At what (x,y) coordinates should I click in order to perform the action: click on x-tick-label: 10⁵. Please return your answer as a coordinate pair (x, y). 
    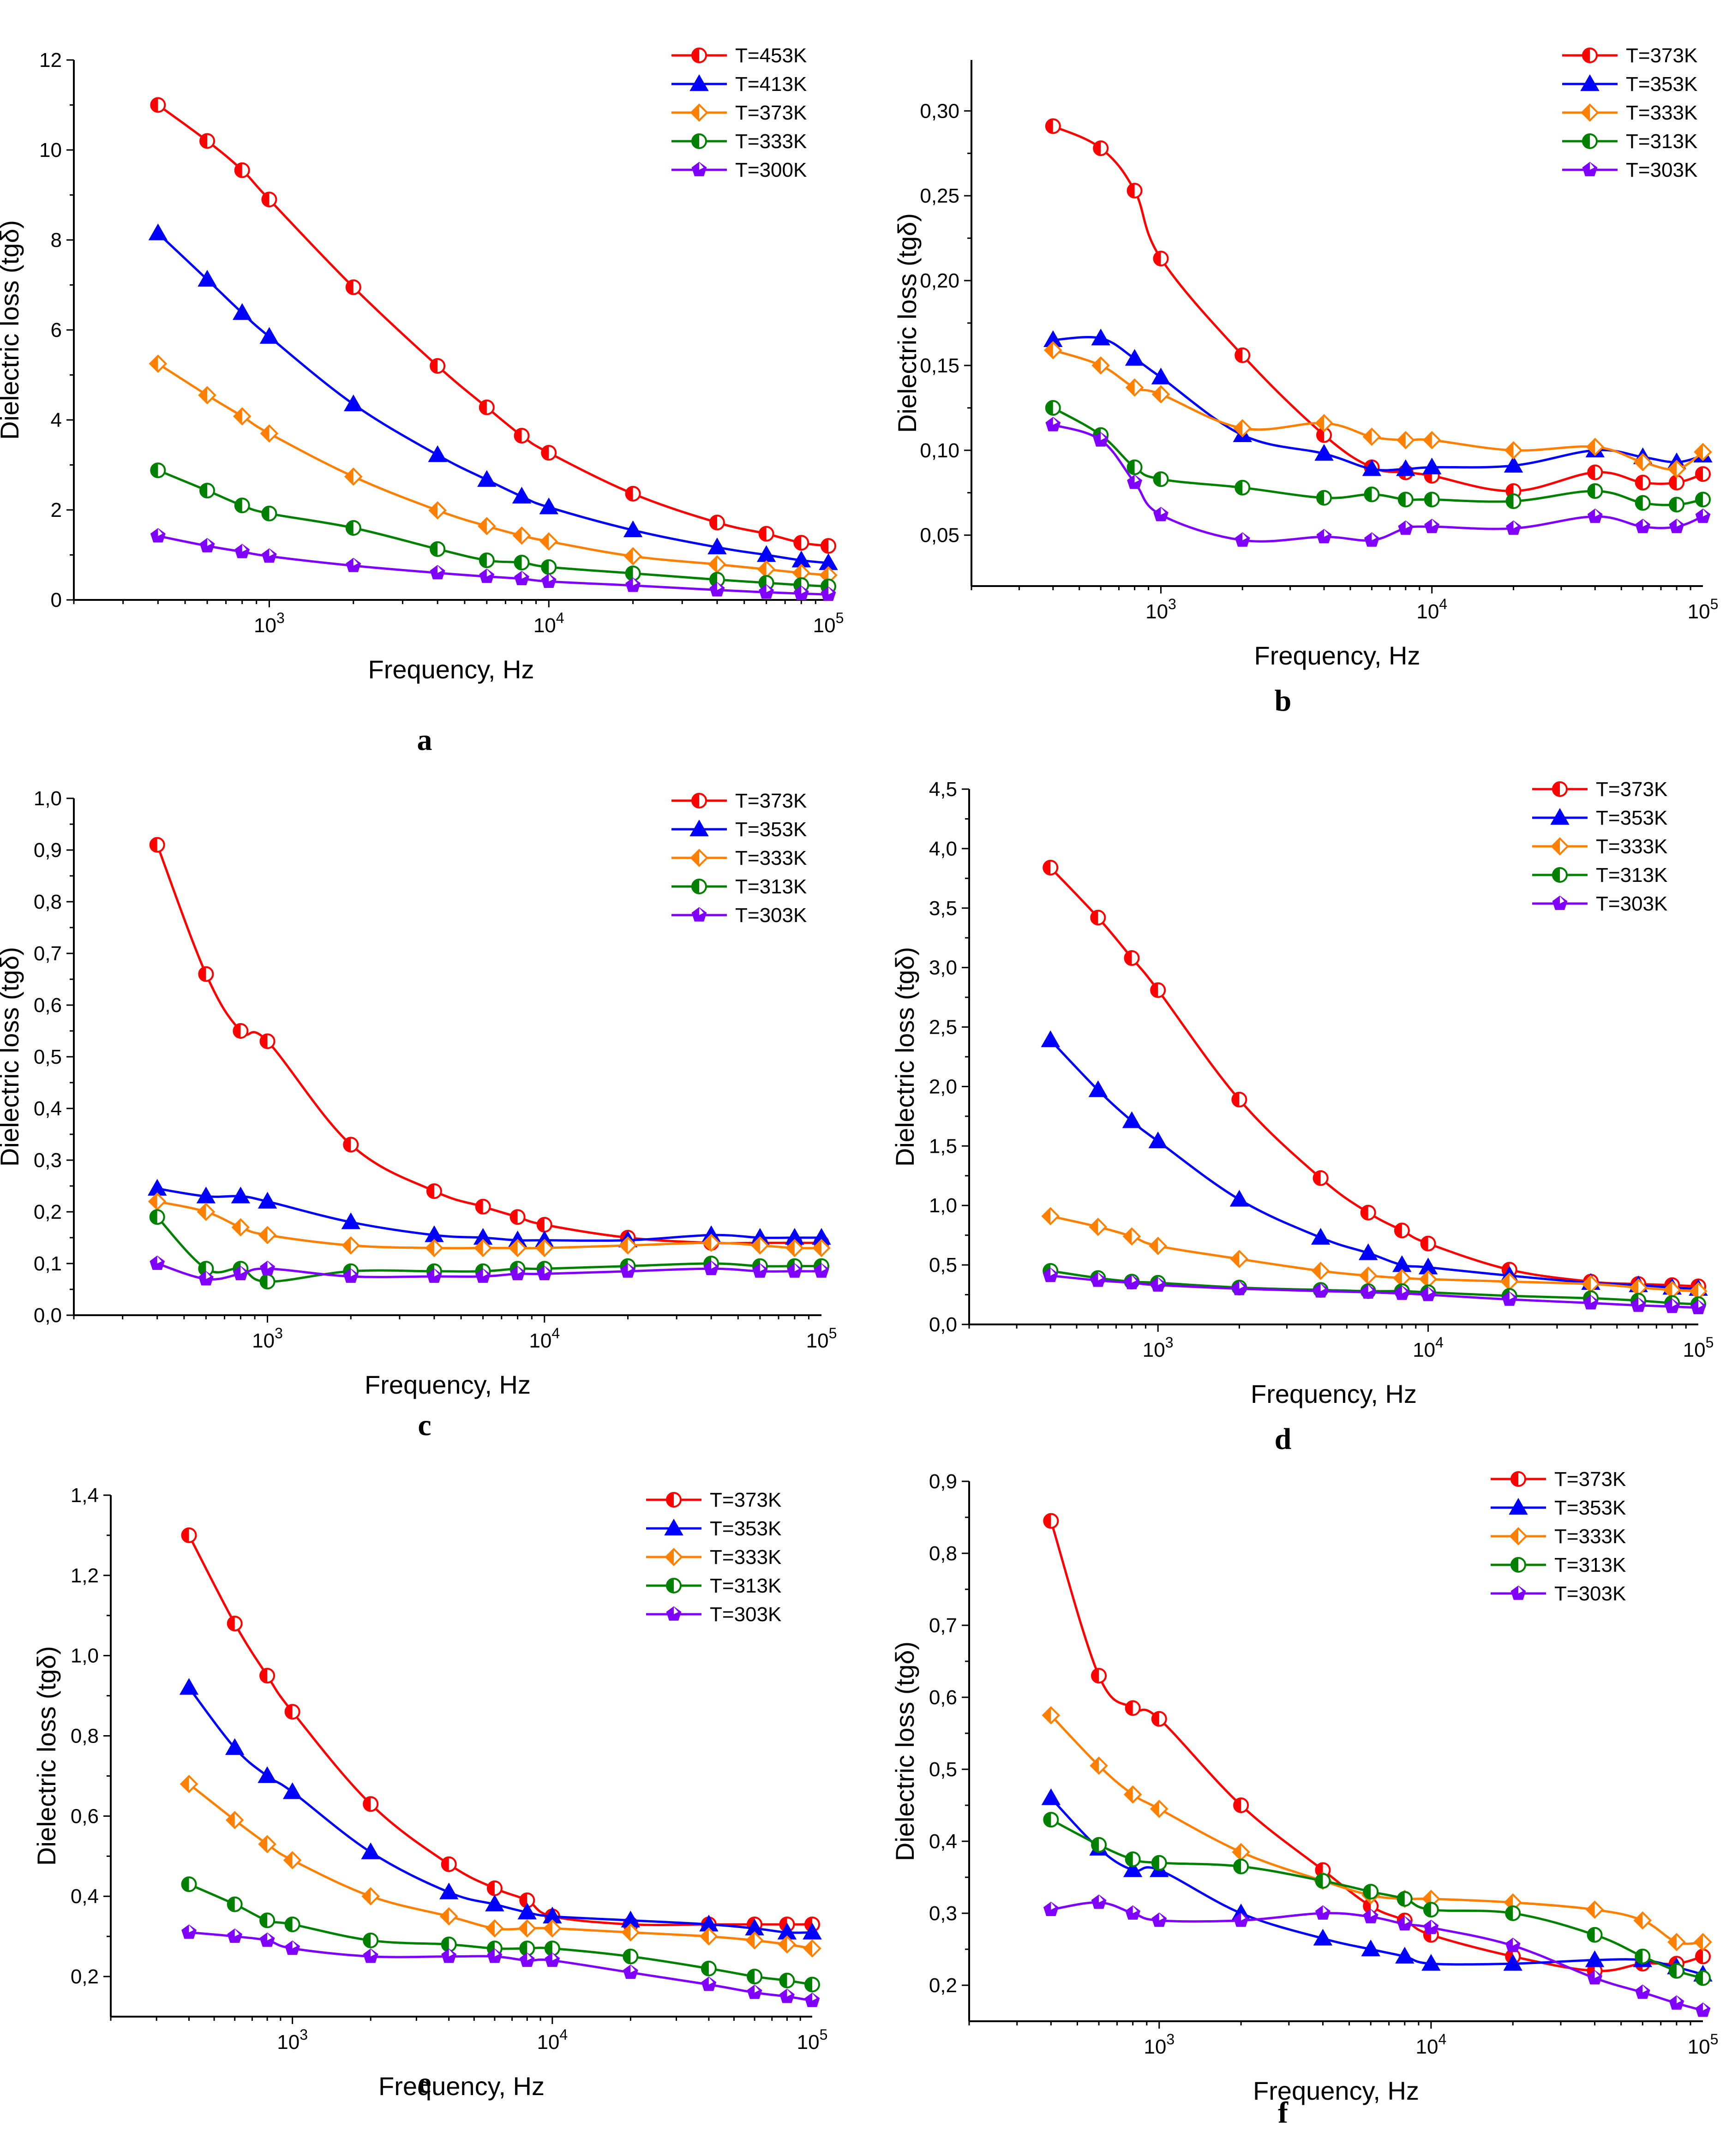
    Looking at the image, I should click on (828, 623).